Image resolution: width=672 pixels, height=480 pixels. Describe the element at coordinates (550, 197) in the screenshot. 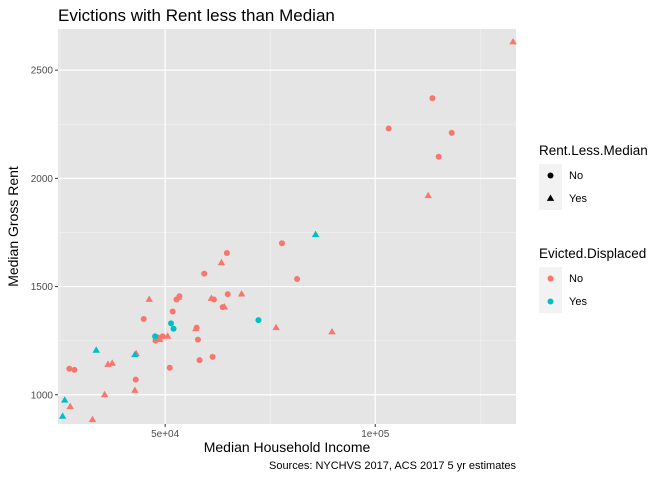

I see `legend-triangle-icon` at that location.